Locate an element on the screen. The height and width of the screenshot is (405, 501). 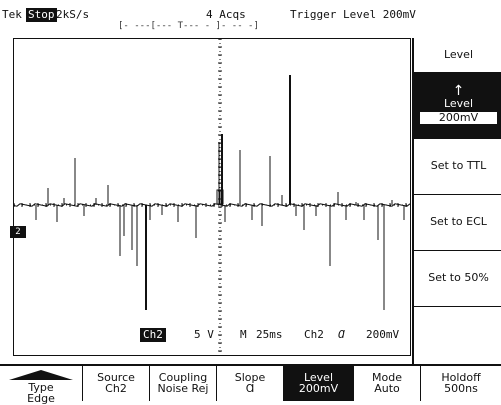
brand-label: Tek is located at coordinates (12, 14).